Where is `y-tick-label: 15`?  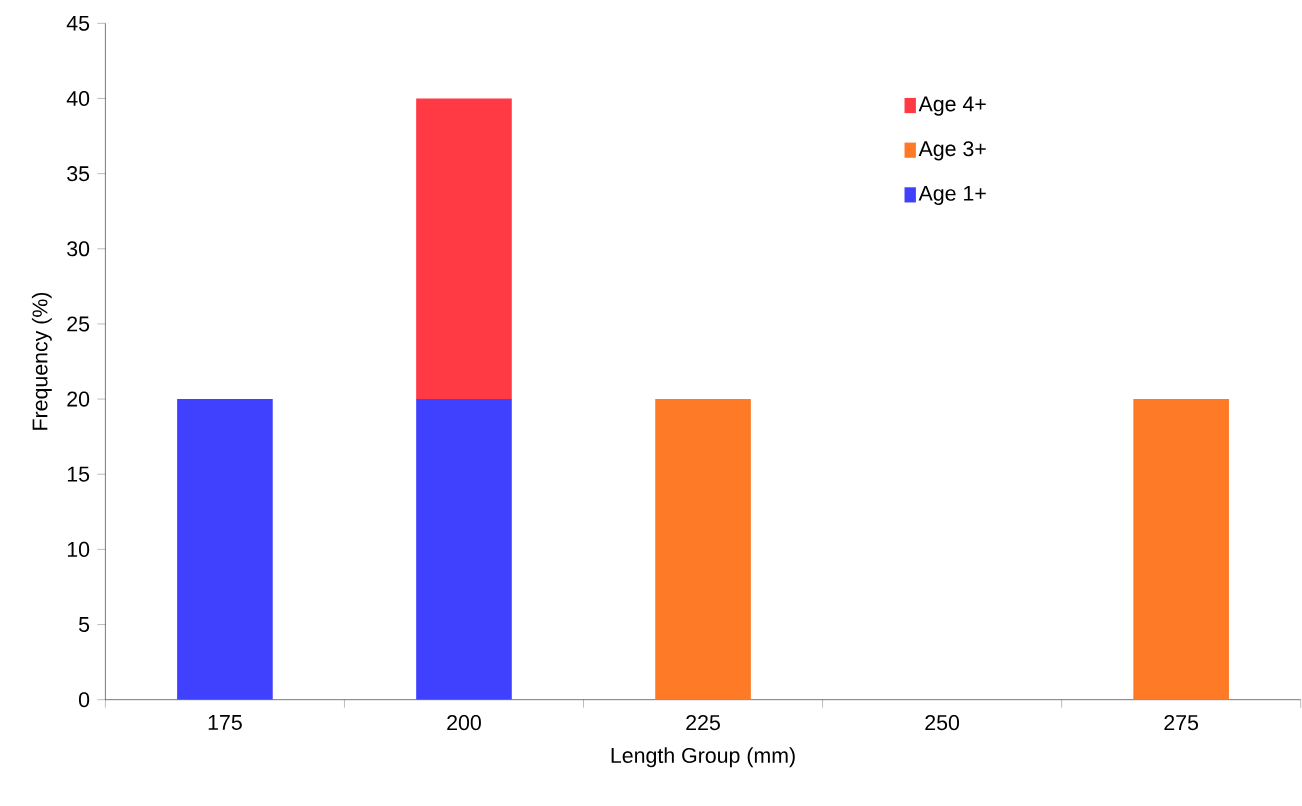 y-tick-label: 15 is located at coordinates (78, 474).